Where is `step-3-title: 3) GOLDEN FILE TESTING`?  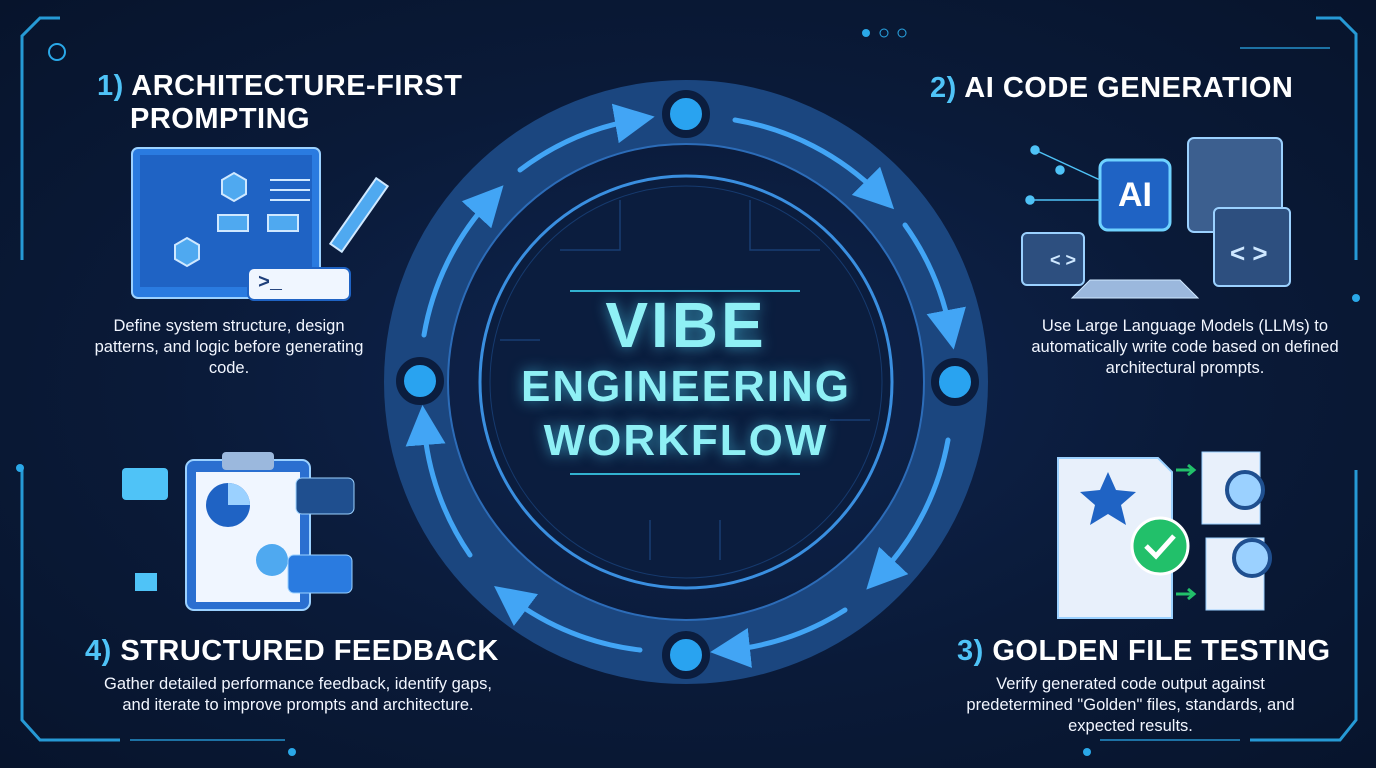
step-3-title: 3) GOLDEN FILE TESTING is located at coordinates (1144, 651).